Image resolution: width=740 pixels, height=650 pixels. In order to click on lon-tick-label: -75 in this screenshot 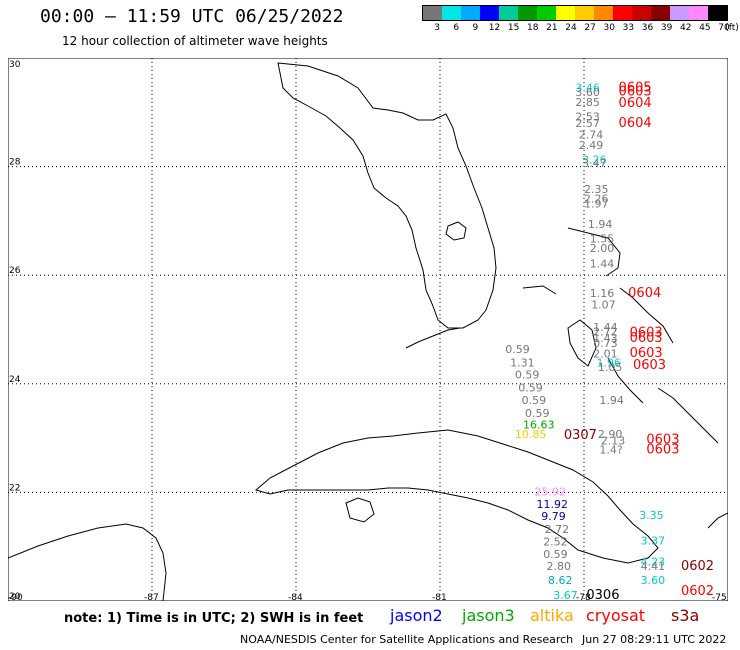, I will do `click(719, 597)`.